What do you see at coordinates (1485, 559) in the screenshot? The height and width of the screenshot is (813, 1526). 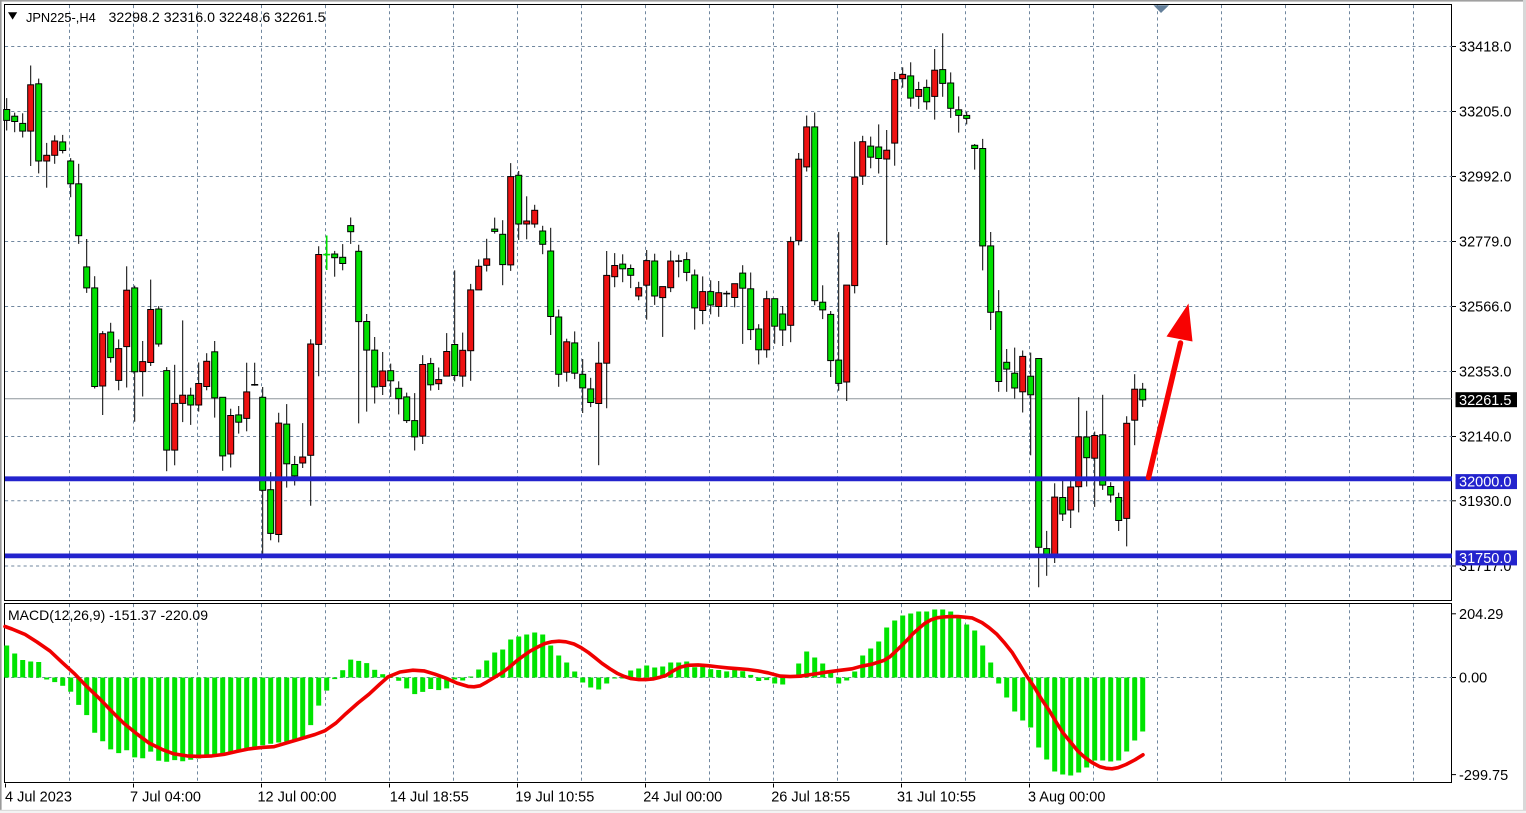 I see `svg-text: 31750.0` at bounding box center [1485, 559].